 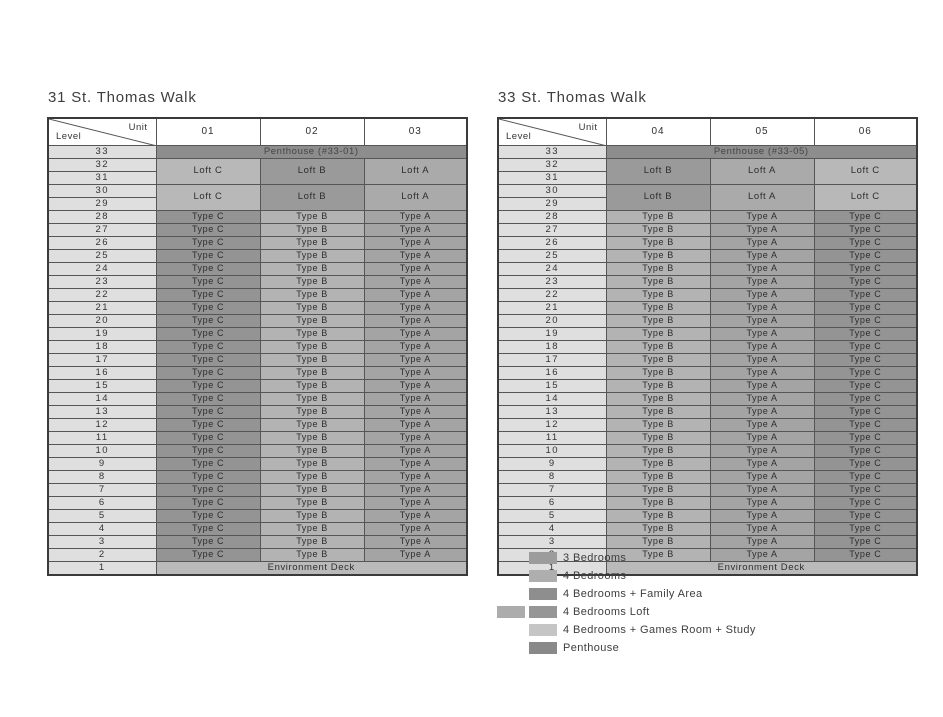 I want to click on typical-row: 17 Type C Type B Type A, so click(x=257, y=359).